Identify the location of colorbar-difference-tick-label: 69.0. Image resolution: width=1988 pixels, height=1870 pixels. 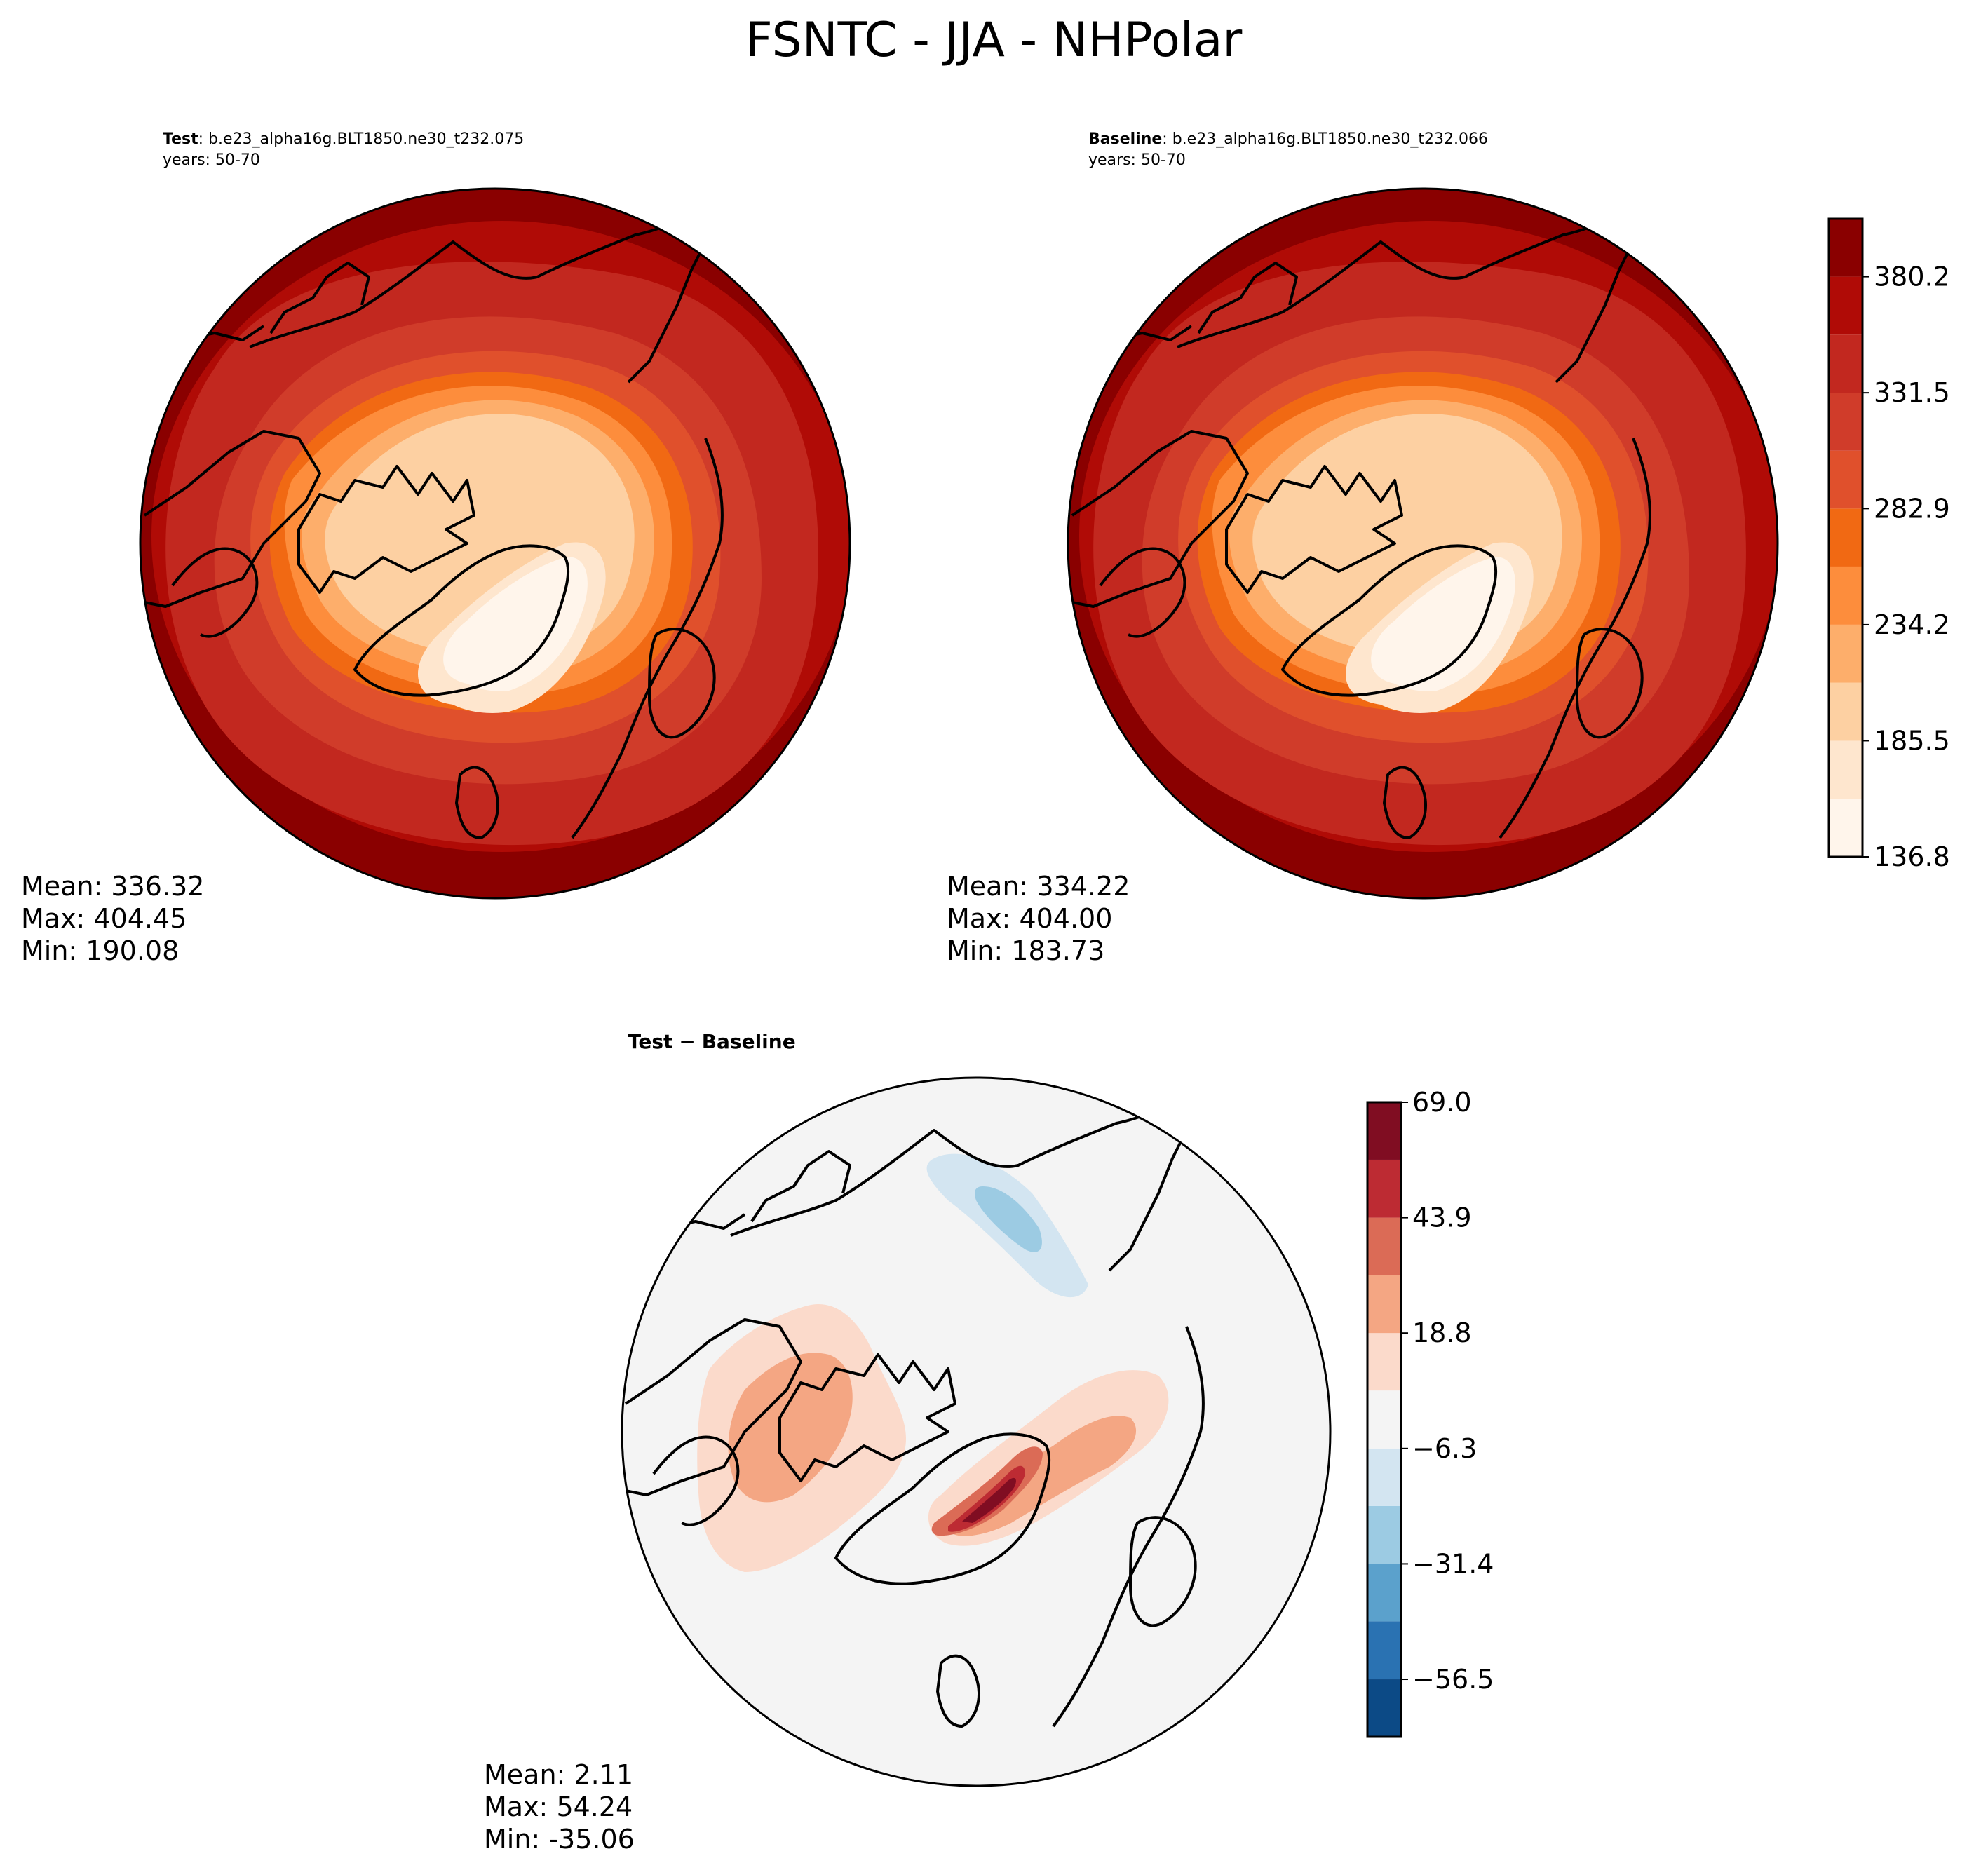
(1442, 1102).